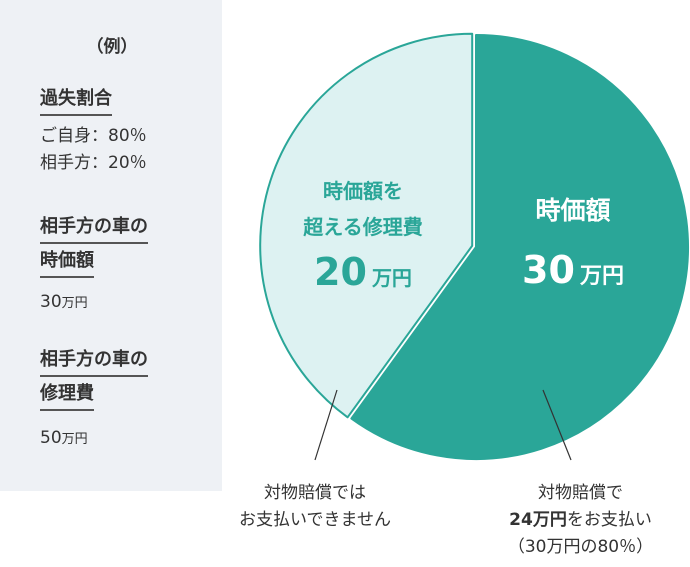  What do you see at coordinates (580, 493) in the screenshot?
I see `annotation-covered-line1: 対物賠償で` at bounding box center [580, 493].